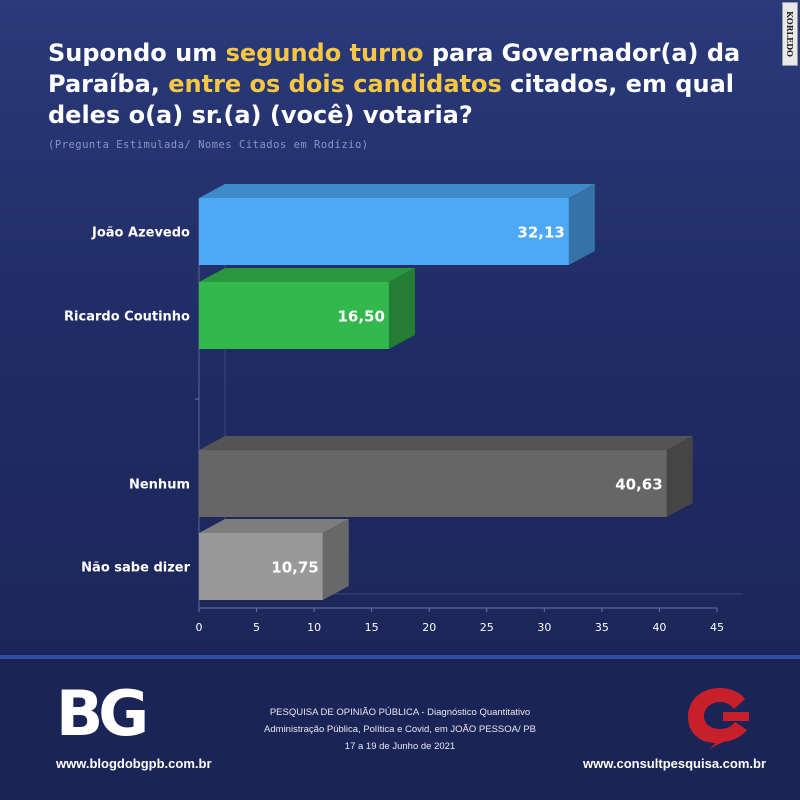 Image resolution: width=800 pixels, height=800 pixels. I want to click on title-highlight: segundo turno, so click(324, 53).